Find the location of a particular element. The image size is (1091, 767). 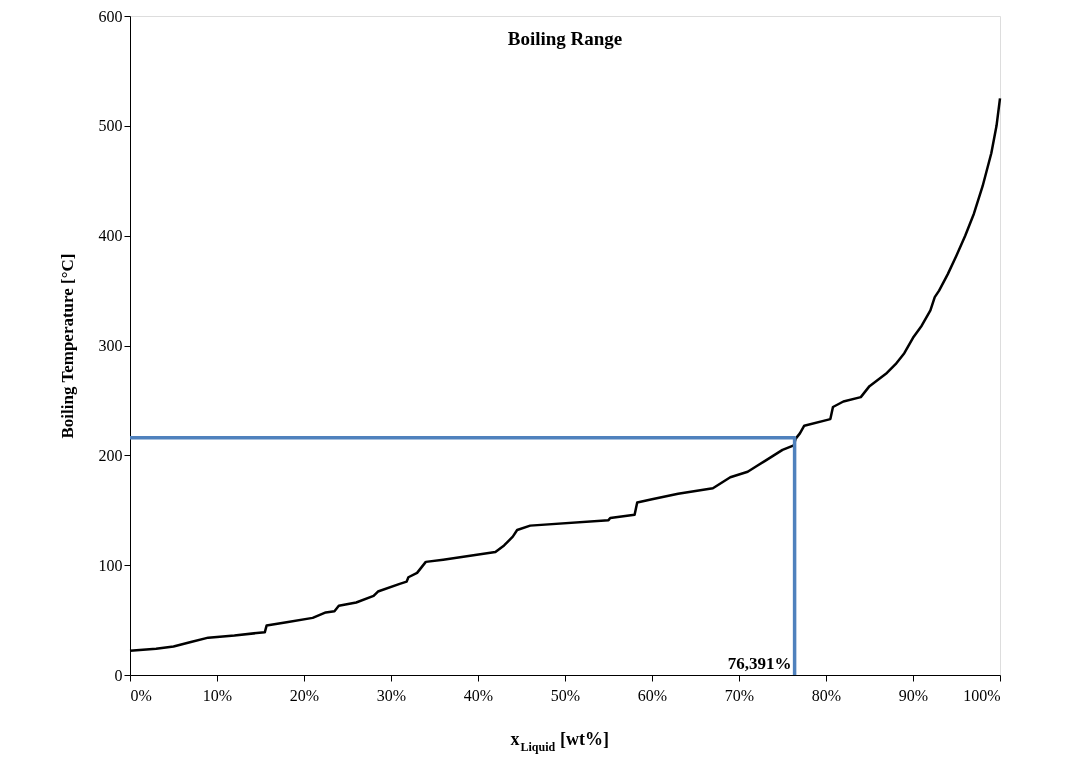

annotation: 76,391% is located at coordinates (759, 663).